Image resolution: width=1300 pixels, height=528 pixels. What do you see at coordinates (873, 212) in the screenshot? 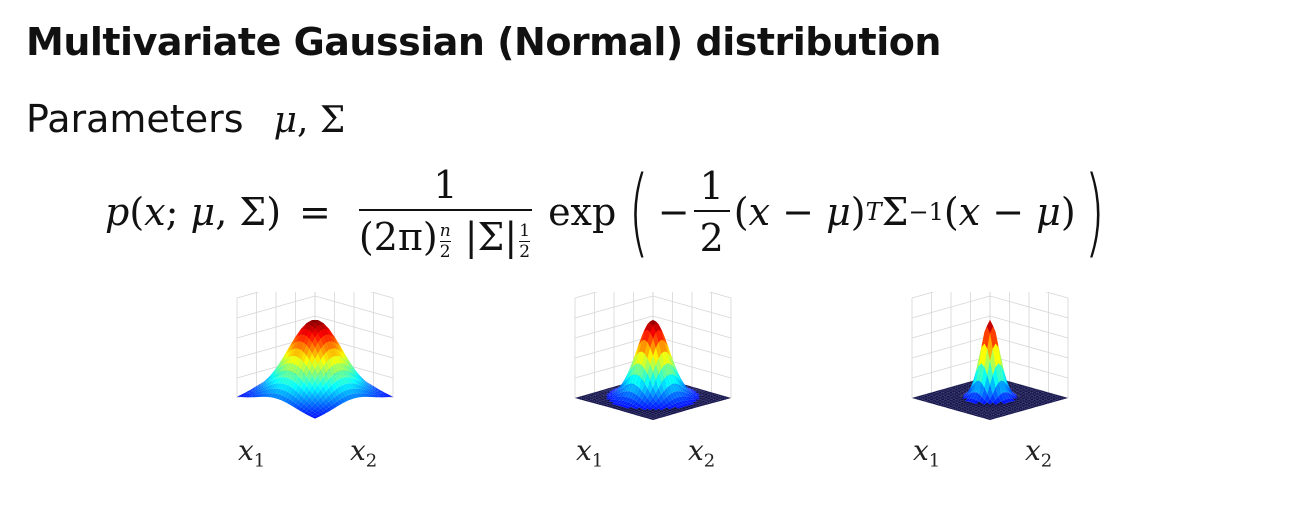
I see `transpose-exponent: T` at bounding box center [873, 212].